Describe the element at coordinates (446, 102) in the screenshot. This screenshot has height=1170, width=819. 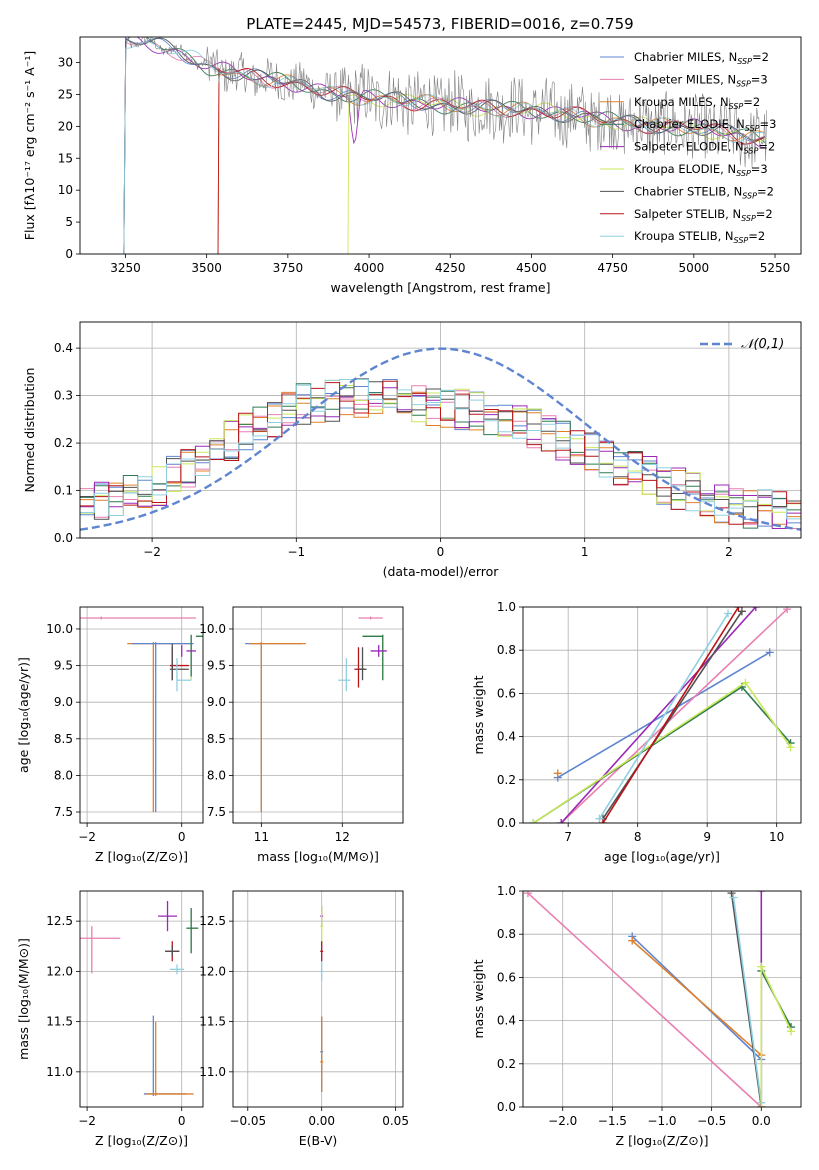
I see `observed-spectrum-line` at that location.